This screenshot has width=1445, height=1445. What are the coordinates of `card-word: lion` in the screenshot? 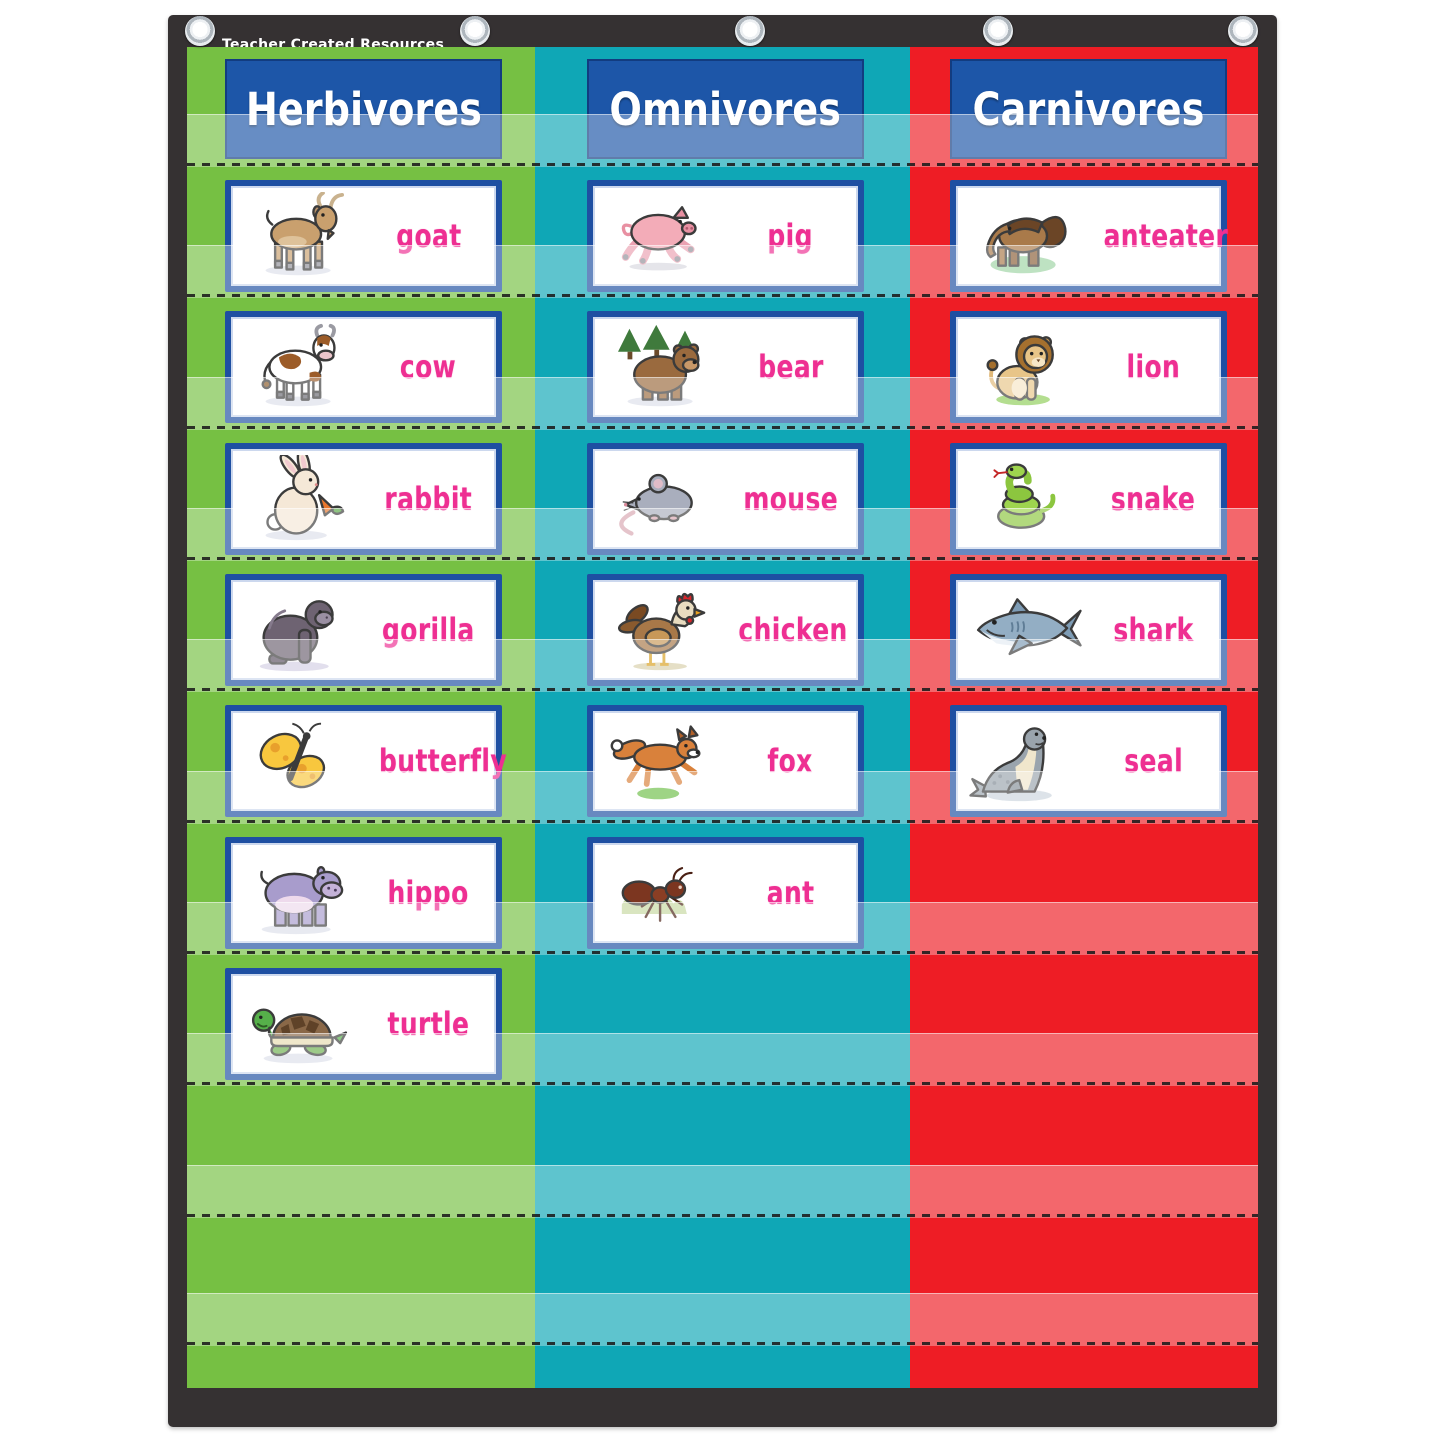 It's located at (1153, 367).